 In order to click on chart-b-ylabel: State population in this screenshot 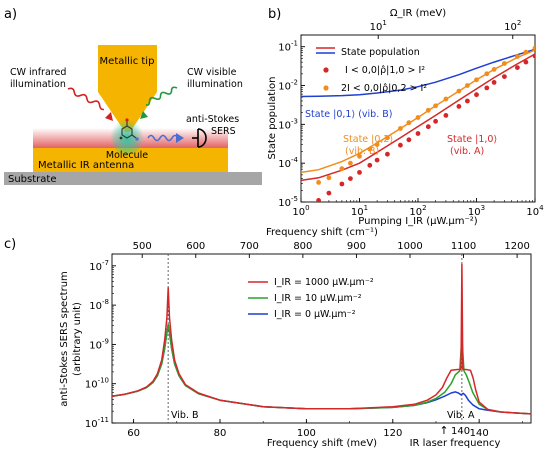, I will do `click(272, 118)`.